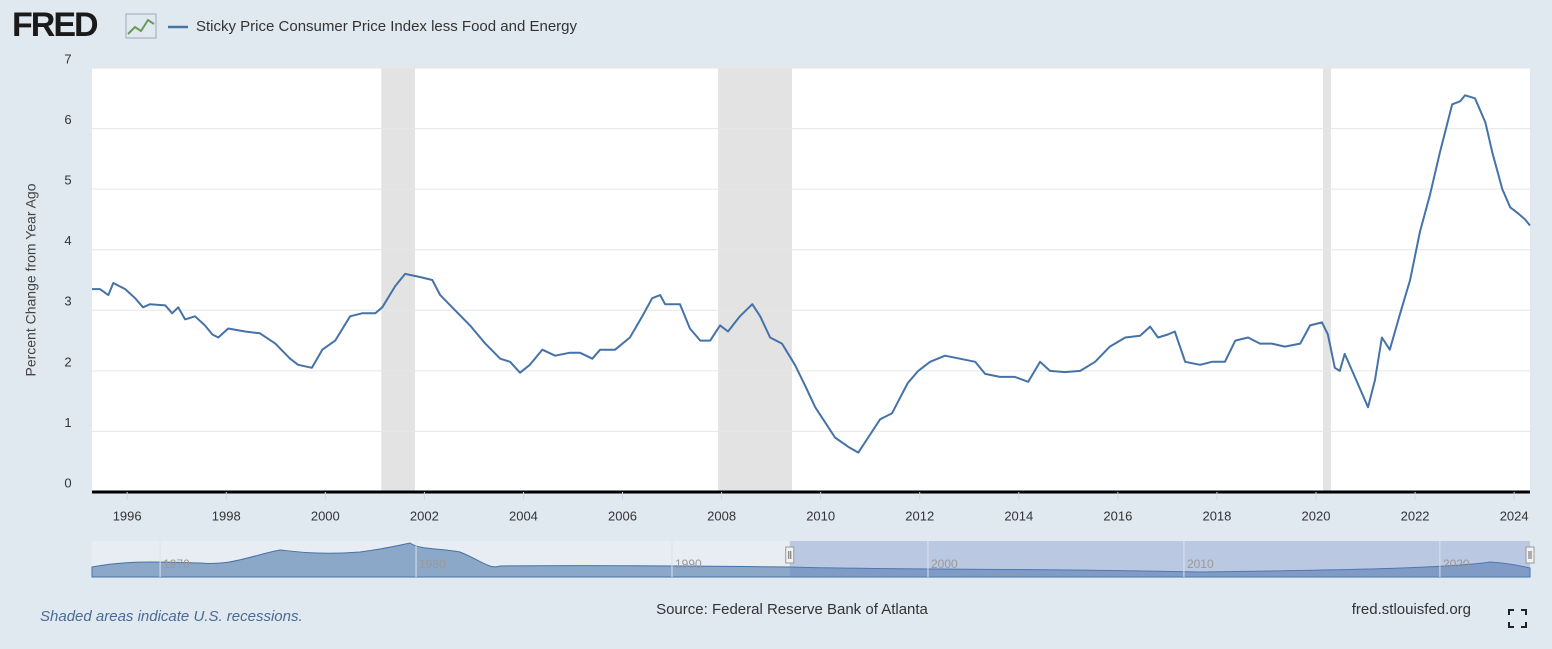 This screenshot has height=649, width=1552. Describe the element at coordinates (67, 482) in the screenshot. I see `y-tick-label: 0` at that location.